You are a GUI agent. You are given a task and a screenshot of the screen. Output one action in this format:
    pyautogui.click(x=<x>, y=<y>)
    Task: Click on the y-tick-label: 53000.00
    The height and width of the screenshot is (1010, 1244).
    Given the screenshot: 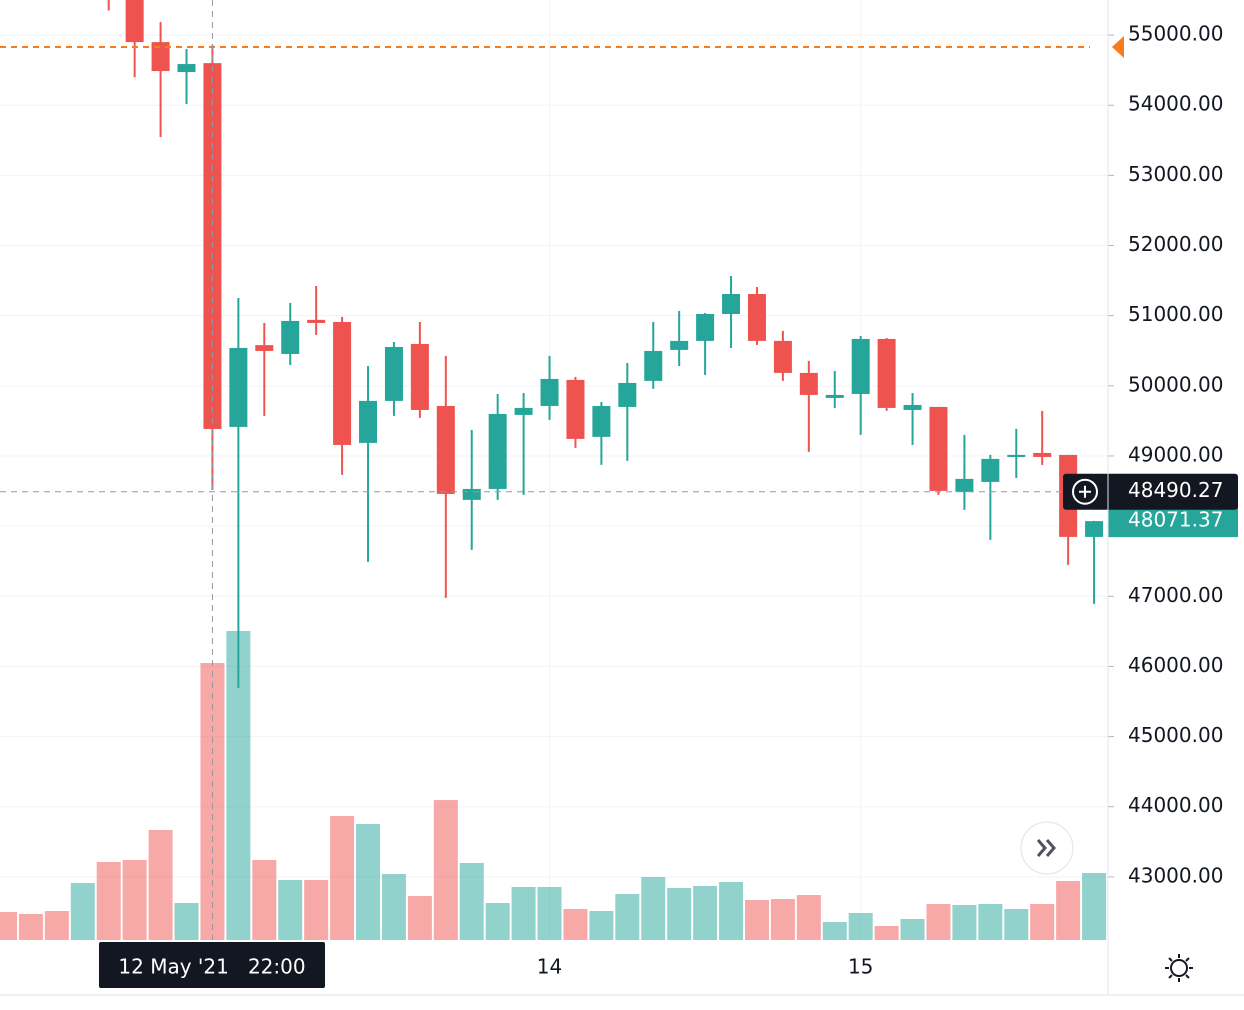 What is the action you would take?
    pyautogui.click(x=1175, y=174)
    